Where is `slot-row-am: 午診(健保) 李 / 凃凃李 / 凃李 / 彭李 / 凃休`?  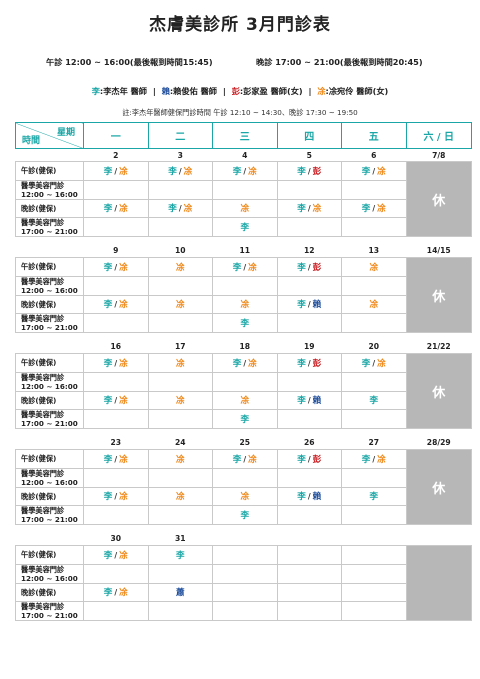
slot-row-am: 午診(健保) 李 / 凃凃李 / 凃李 / 彭李 / 凃休 is located at coordinates (243, 391).